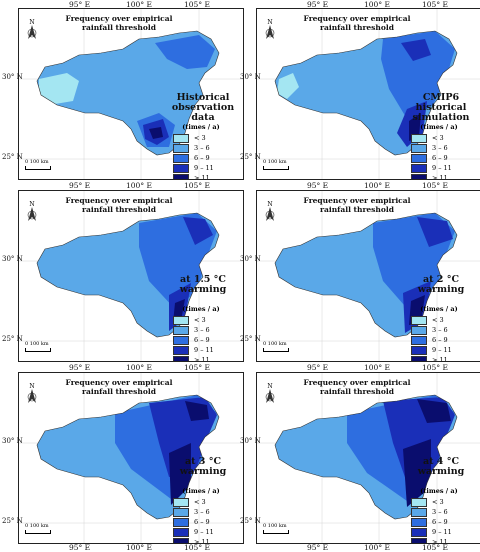 The height and width of the screenshot is (552, 480). Describe the element at coordinates (203, 466) in the screenshot. I see `scenario-label: at 3 °C warming` at that location.